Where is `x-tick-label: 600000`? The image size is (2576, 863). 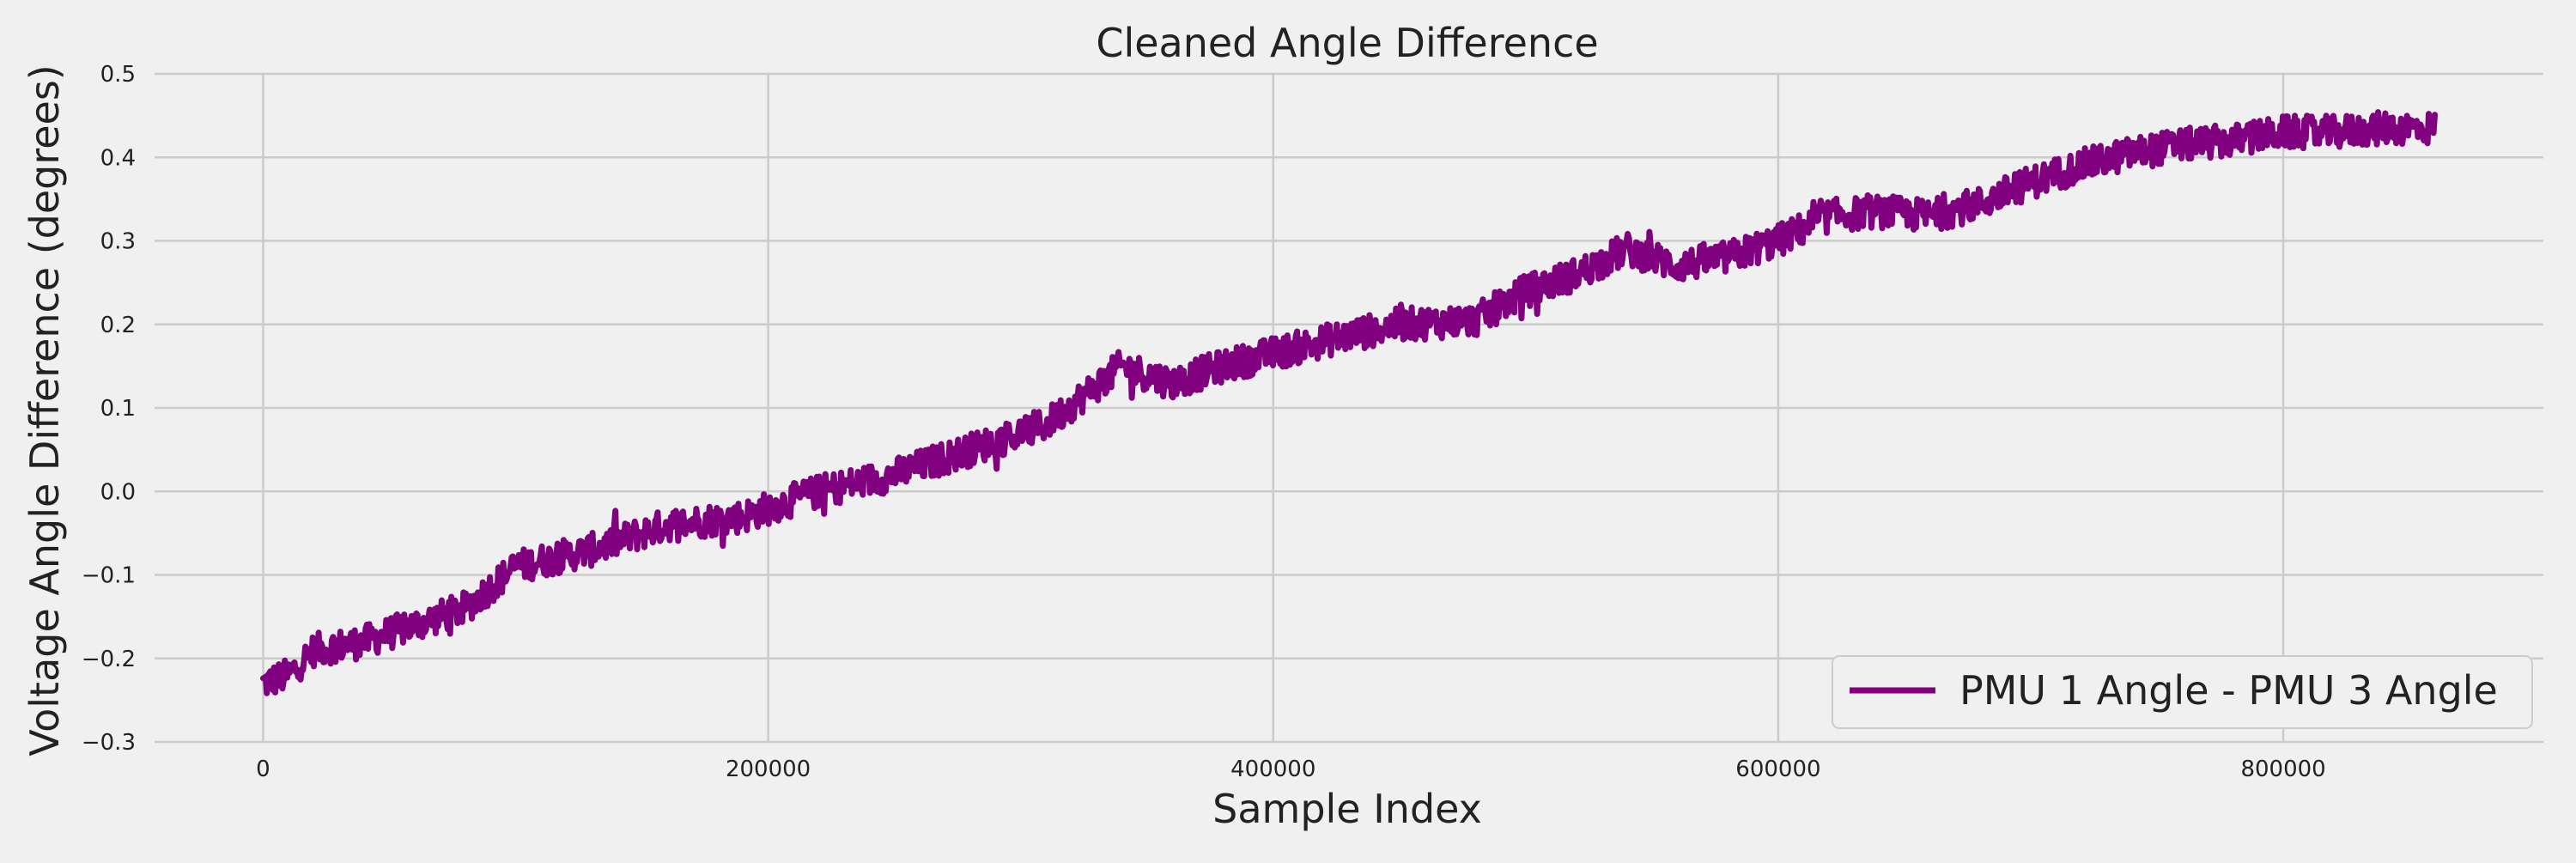 x-tick-label: 600000 is located at coordinates (1777, 770).